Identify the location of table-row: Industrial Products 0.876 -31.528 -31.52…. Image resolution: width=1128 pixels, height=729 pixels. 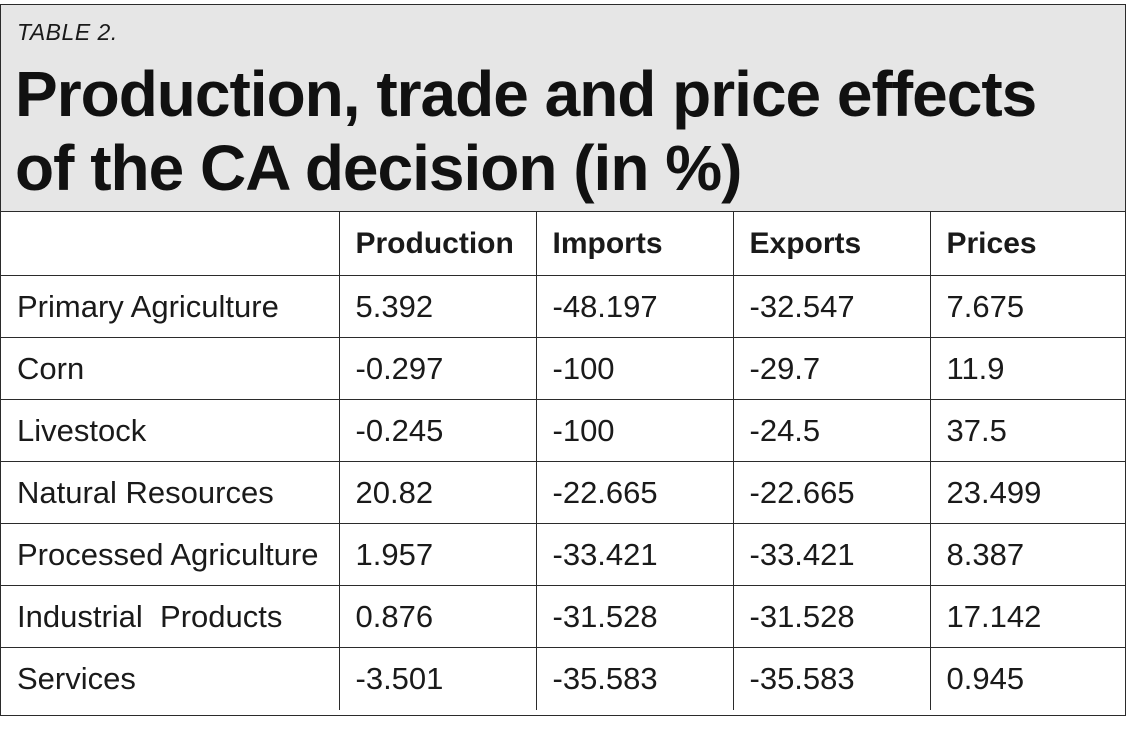
(563, 616).